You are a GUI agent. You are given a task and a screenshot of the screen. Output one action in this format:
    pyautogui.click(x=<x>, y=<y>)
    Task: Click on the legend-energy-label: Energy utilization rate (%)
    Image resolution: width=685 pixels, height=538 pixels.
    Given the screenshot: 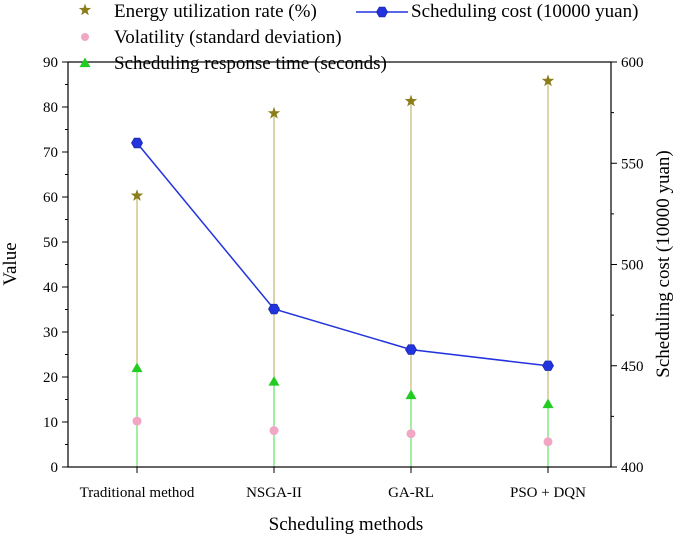 What is the action you would take?
    pyautogui.click(x=215, y=11)
    